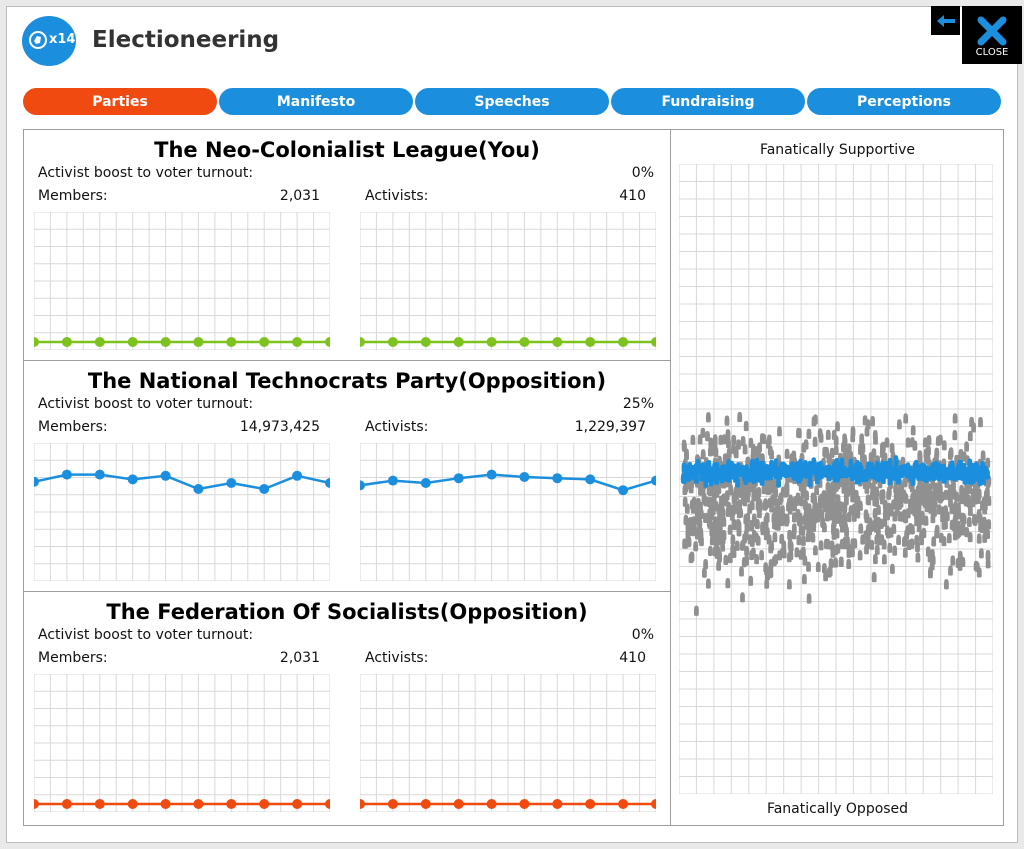 This screenshot has height=849, width=1024. Describe the element at coordinates (512, 101) in the screenshot. I see `tab-speeches: Speeches` at that location.